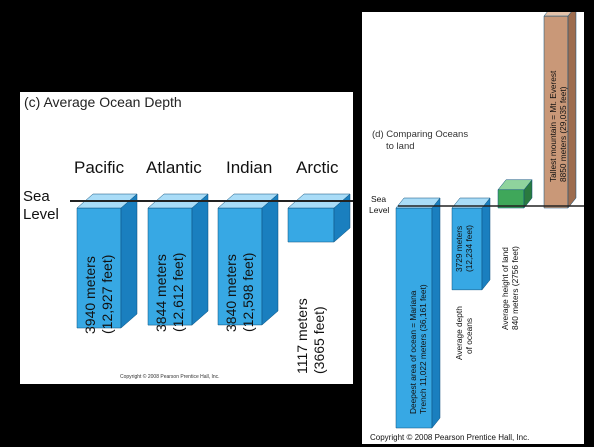  Describe the element at coordinates (249, 167) in the screenshot. I see `indian-label: Indian` at that location.